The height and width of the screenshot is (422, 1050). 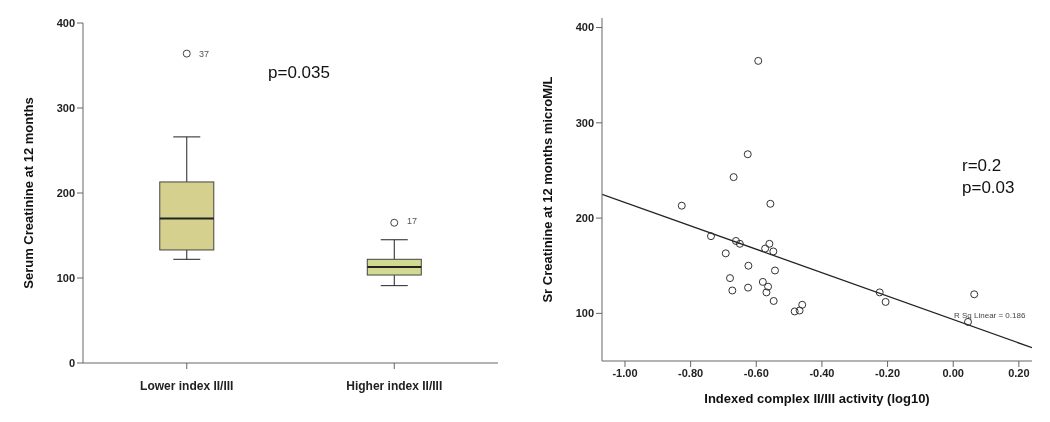 I want to click on x-tick-label: -0.20, so click(x=888, y=372).